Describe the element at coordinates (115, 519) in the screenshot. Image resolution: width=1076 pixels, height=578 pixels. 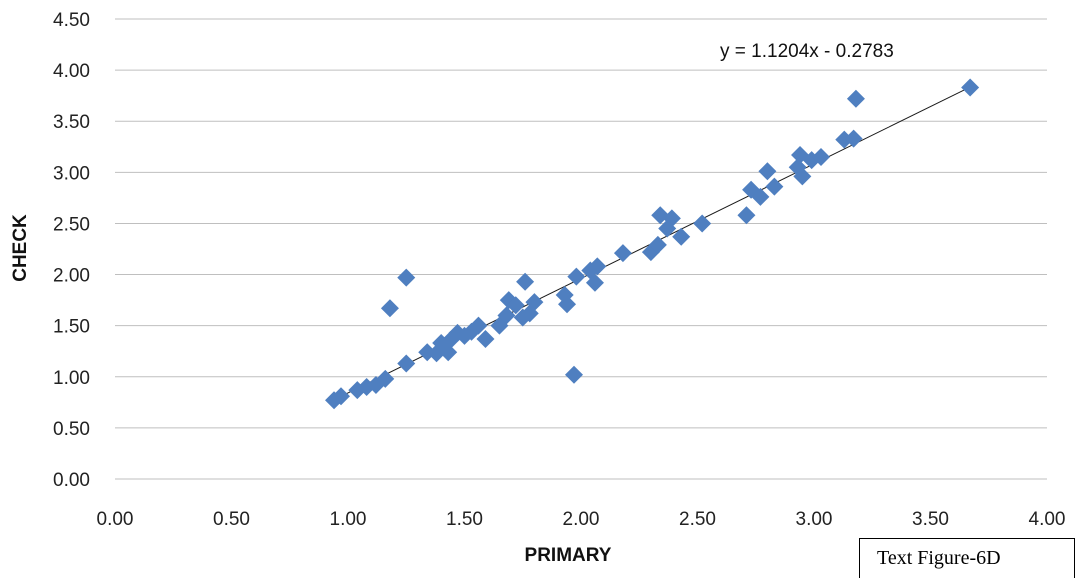
I see `x-tick-label: 0.00` at that location.